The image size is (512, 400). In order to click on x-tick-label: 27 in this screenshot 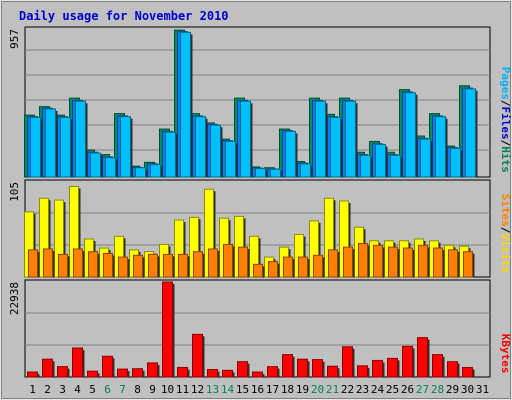, I will do `click(422, 389)`.